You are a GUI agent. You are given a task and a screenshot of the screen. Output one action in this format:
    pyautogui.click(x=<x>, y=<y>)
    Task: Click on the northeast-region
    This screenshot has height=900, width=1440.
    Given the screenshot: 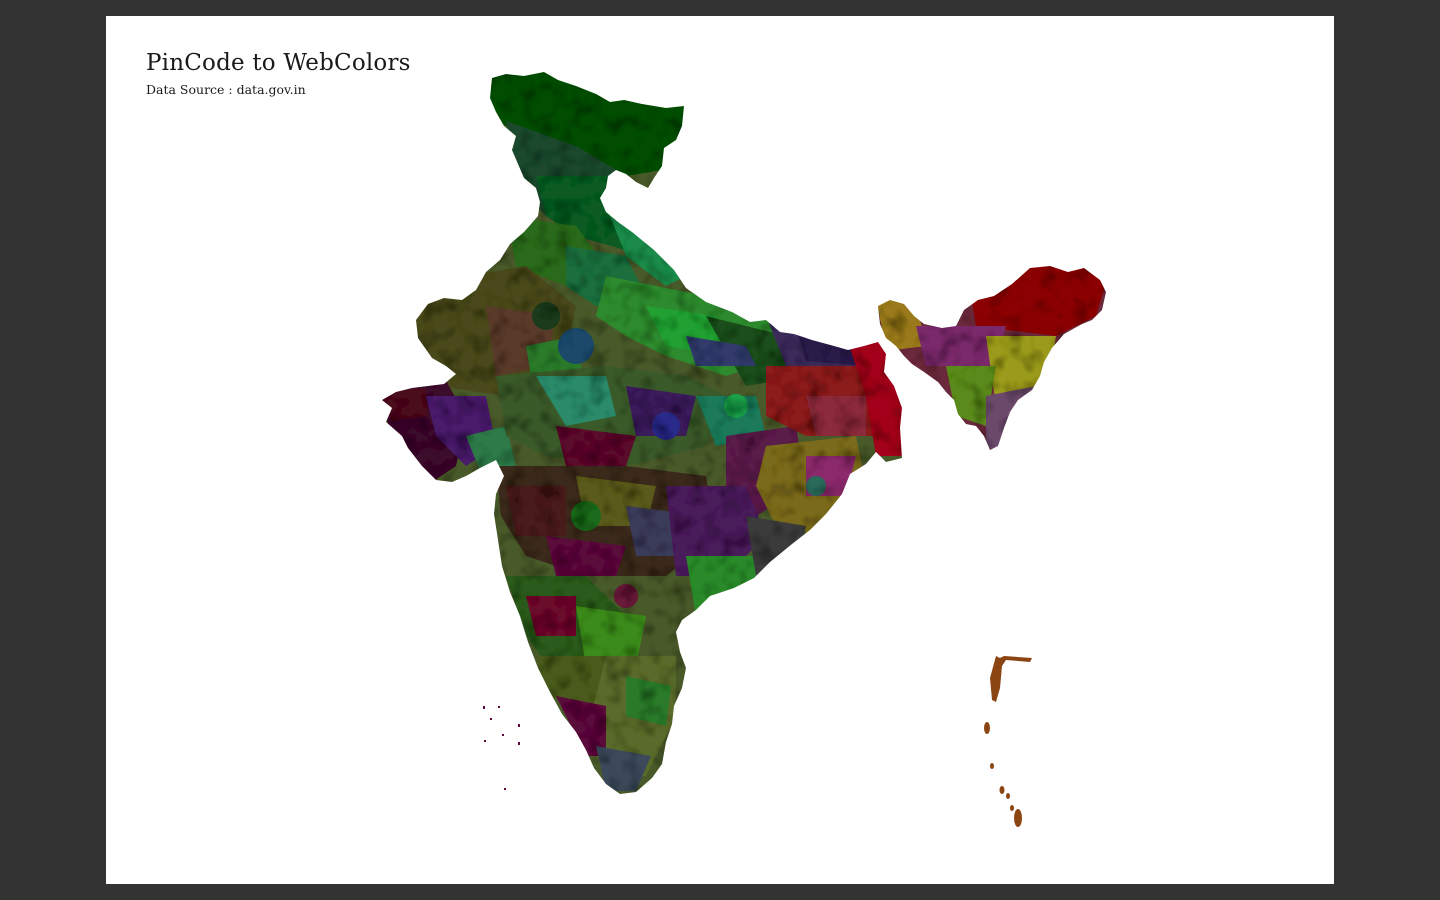 What is the action you would take?
    pyautogui.click(x=992, y=358)
    